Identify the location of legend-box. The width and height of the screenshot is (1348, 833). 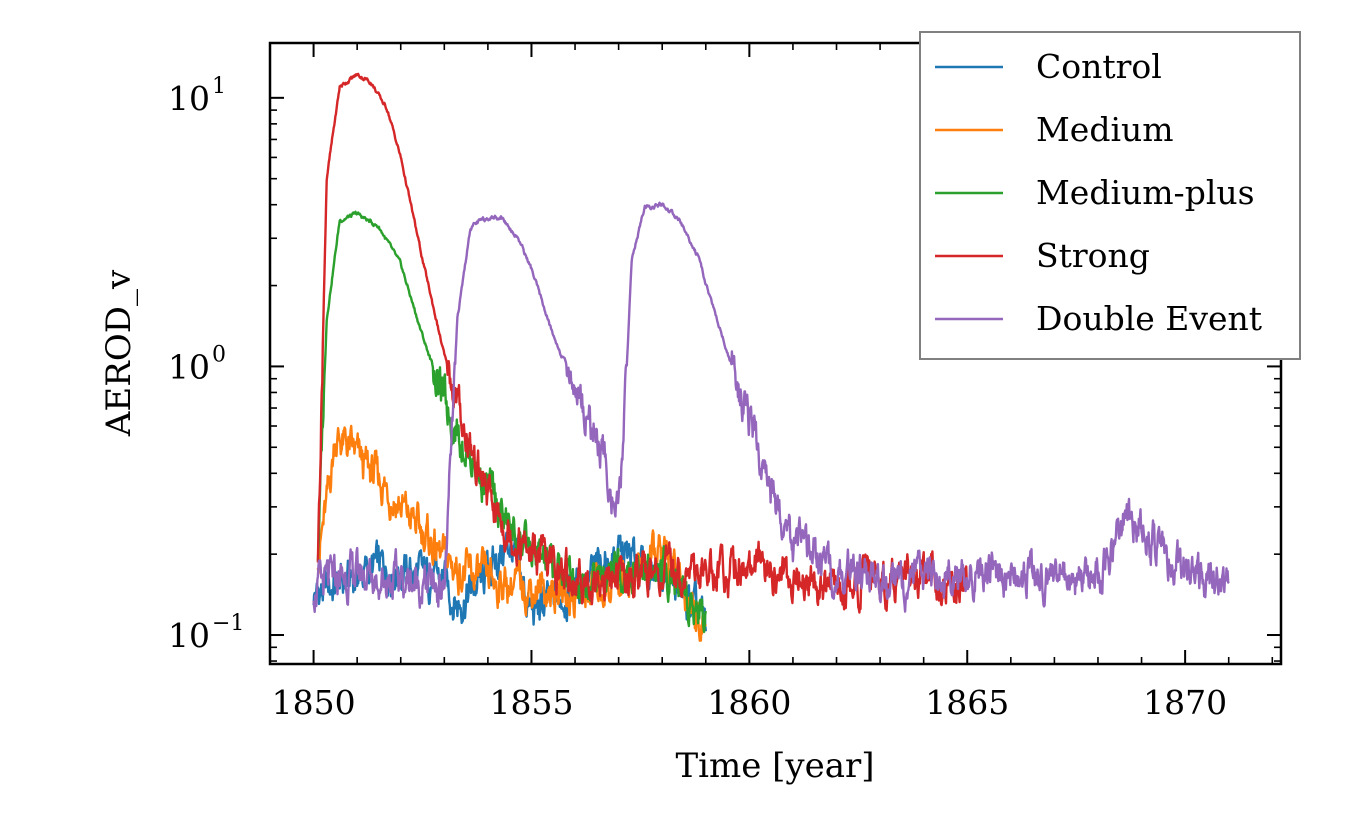
(1110, 195).